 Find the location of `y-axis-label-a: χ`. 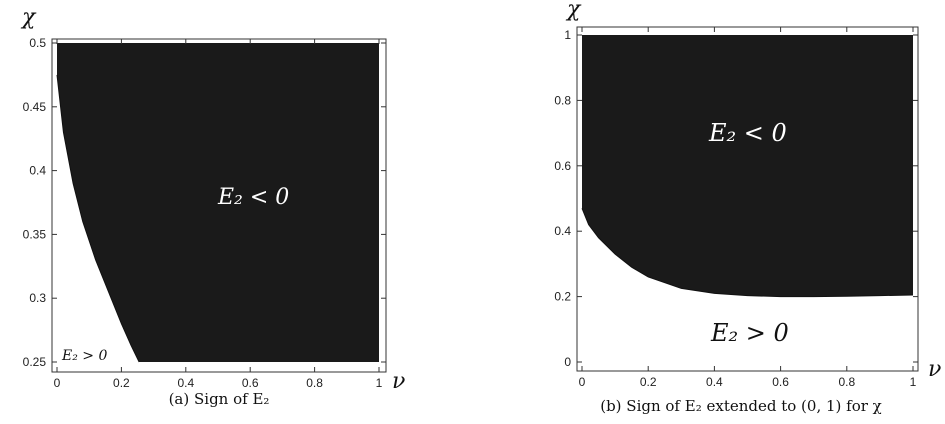

y-axis-label-a: χ is located at coordinates (28, 17).